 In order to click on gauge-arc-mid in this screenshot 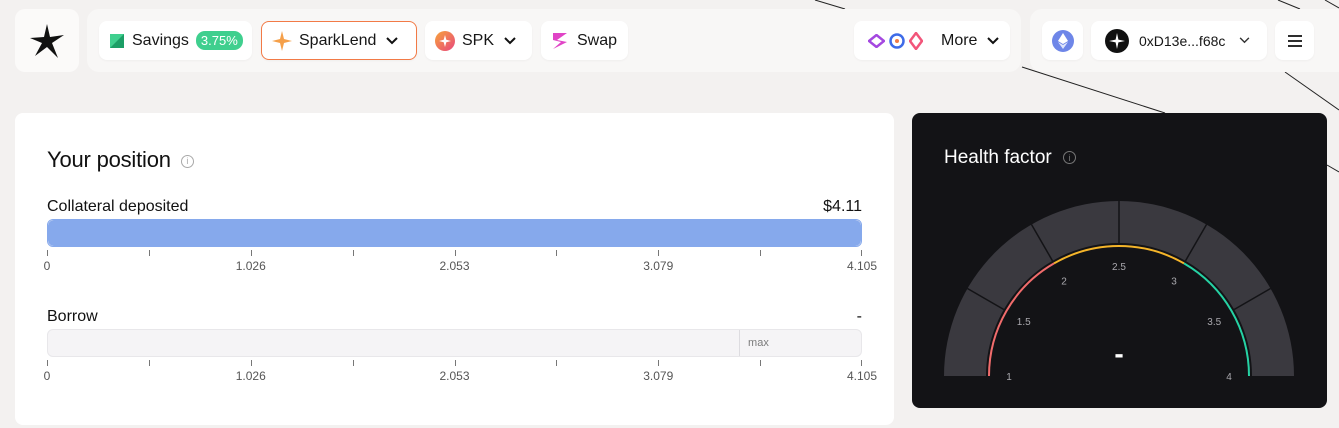, I will do `click(1119, 255)`.